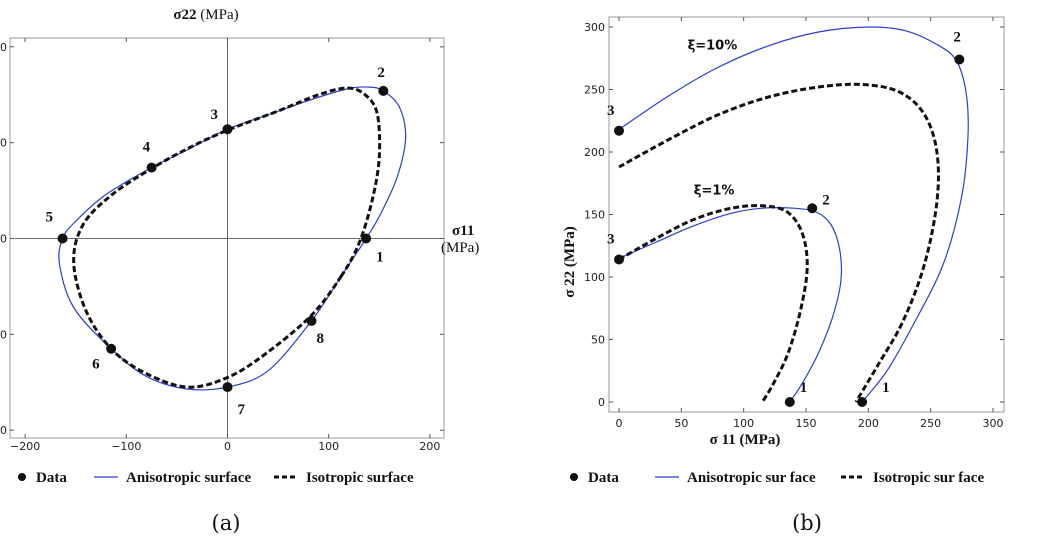 This screenshot has height=548, width=1060. Describe the element at coordinates (601, 402) in the screenshot. I see `panel-b-ytick-label: 0` at that location.